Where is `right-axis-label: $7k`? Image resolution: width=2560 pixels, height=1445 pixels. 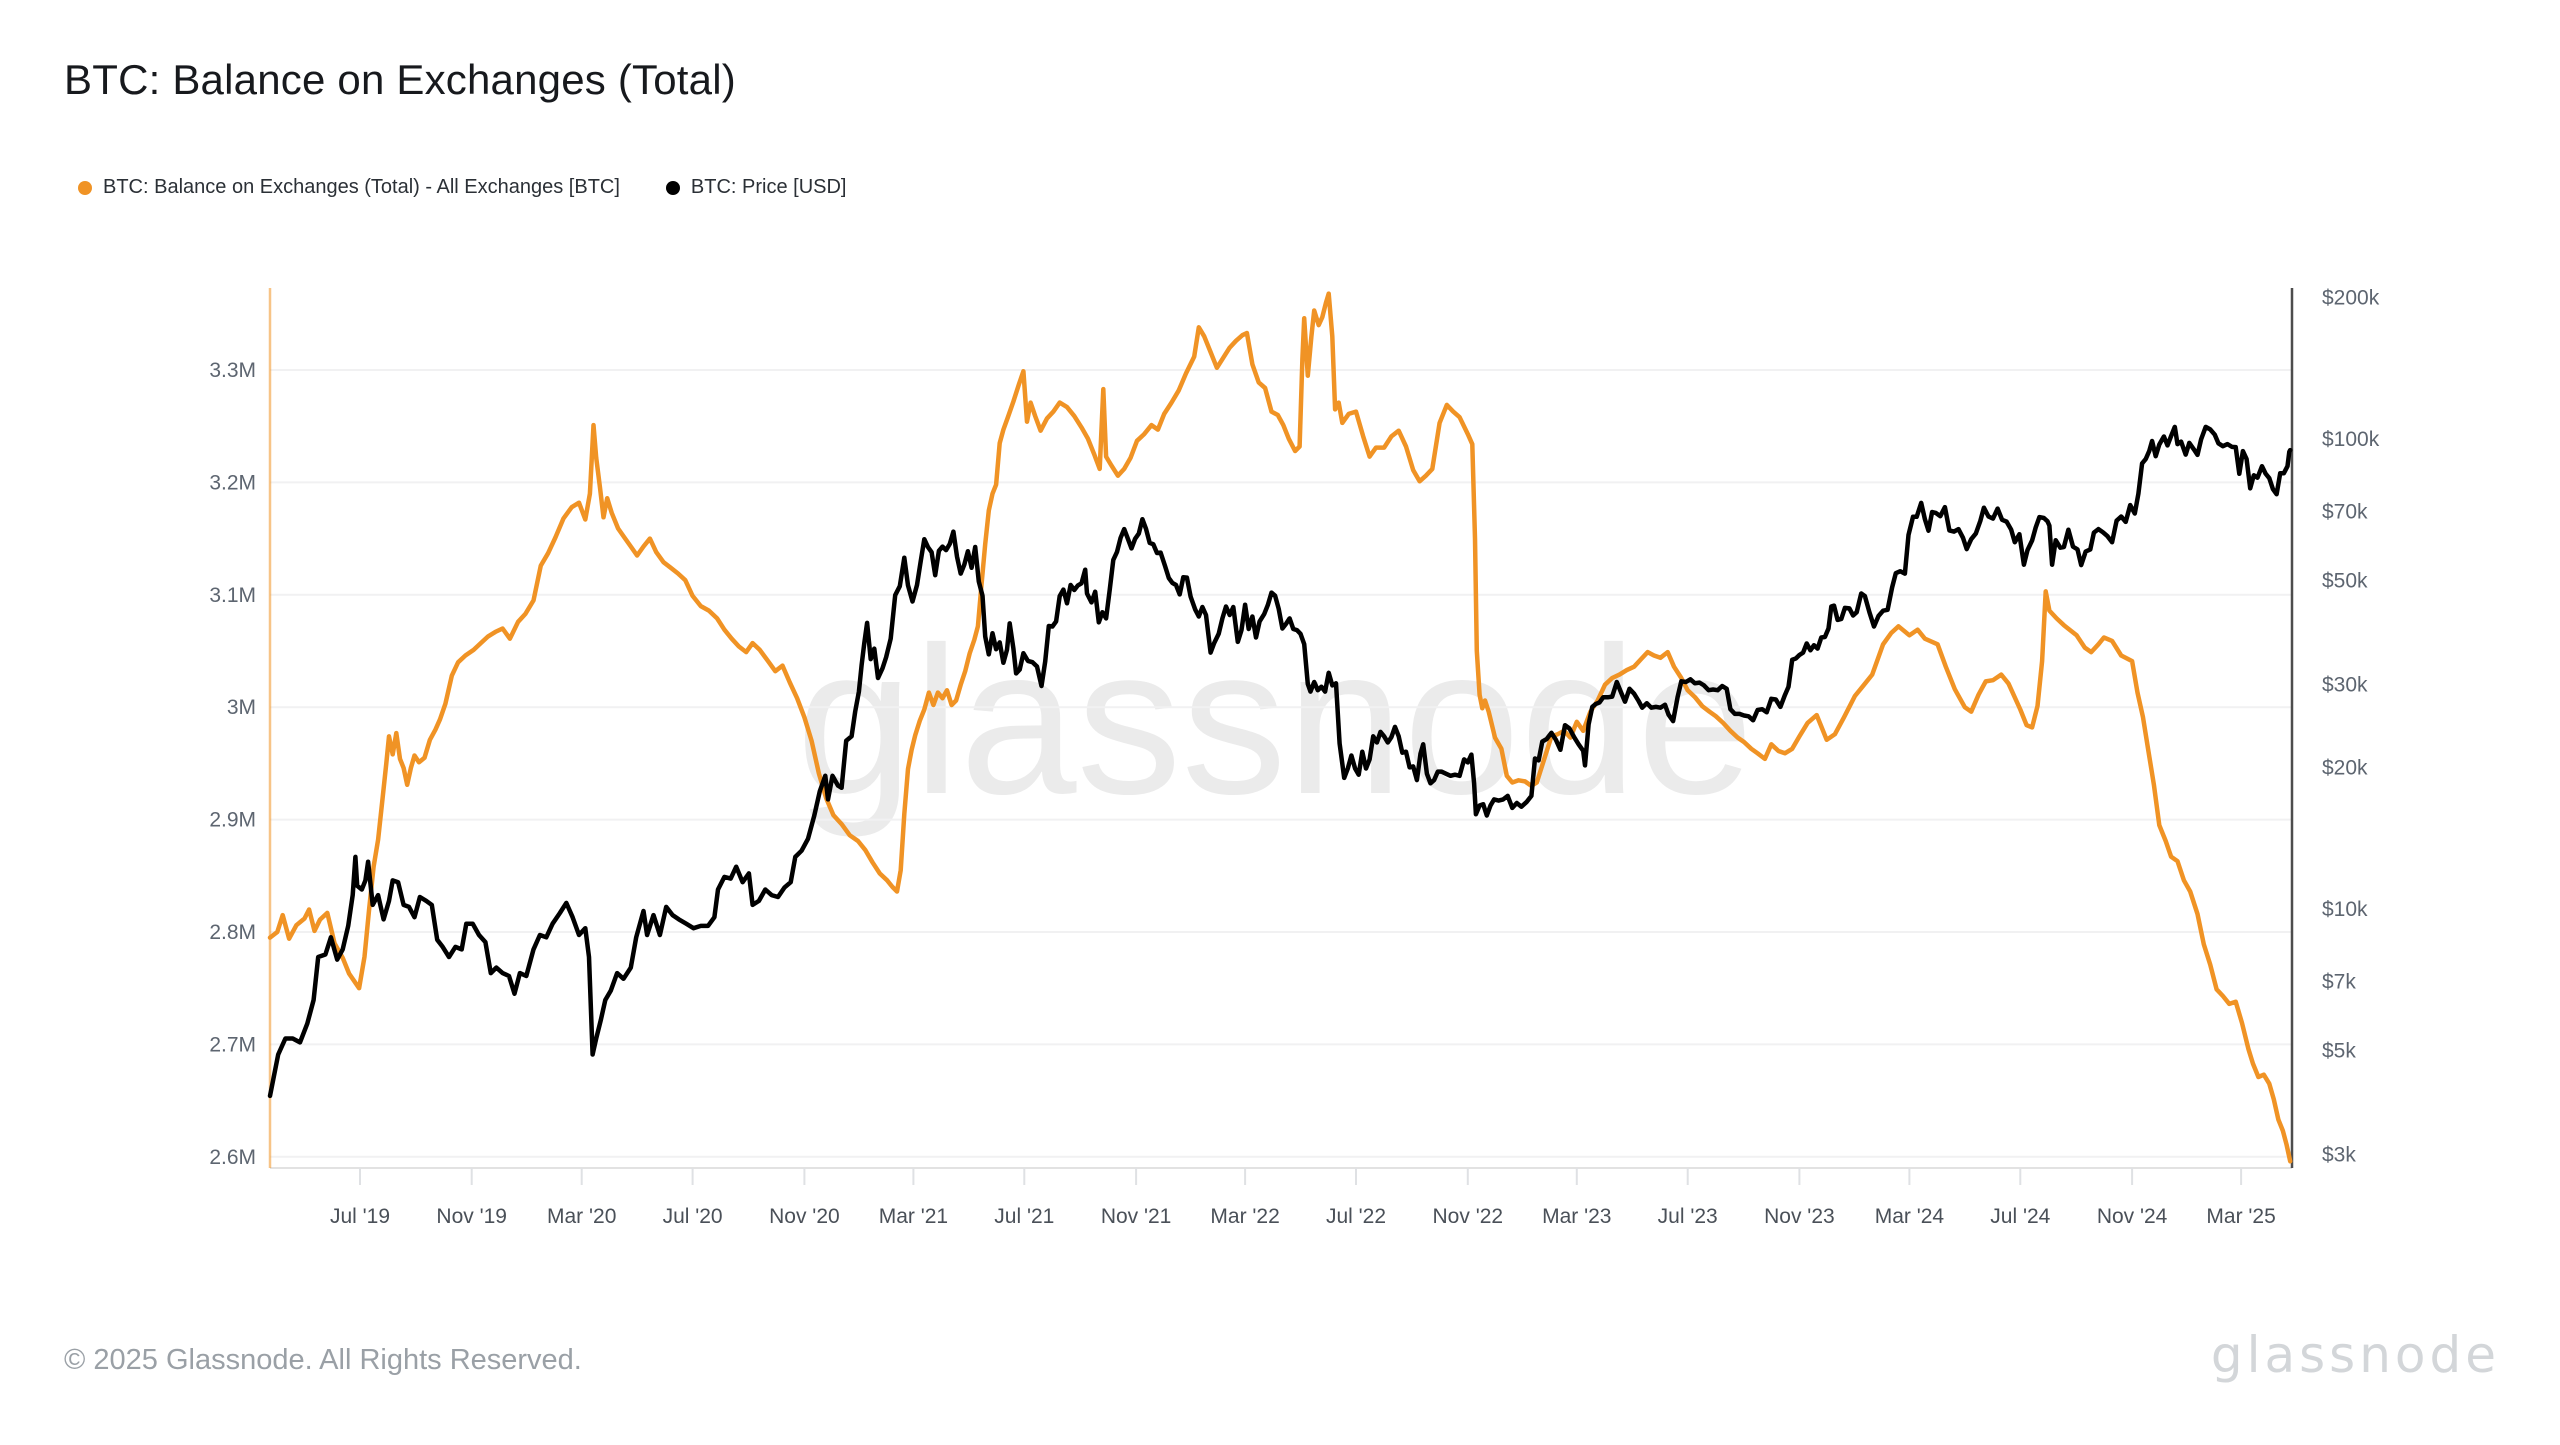
right-axis-label: $7k is located at coordinates (2339, 982).